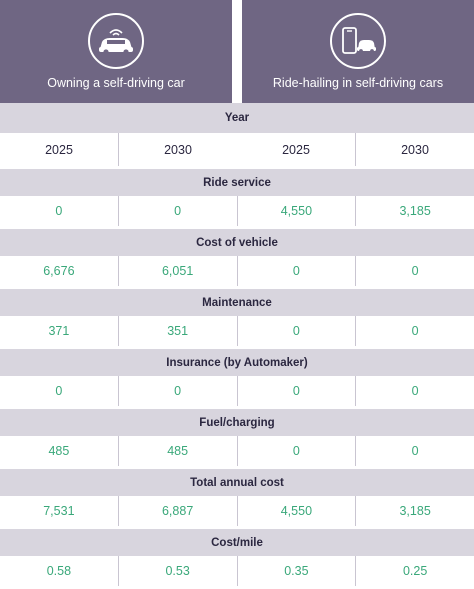 The width and height of the screenshot is (474, 589). What do you see at coordinates (178, 331) in the screenshot?
I see `value-cell: 351` at bounding box center [178, 331].